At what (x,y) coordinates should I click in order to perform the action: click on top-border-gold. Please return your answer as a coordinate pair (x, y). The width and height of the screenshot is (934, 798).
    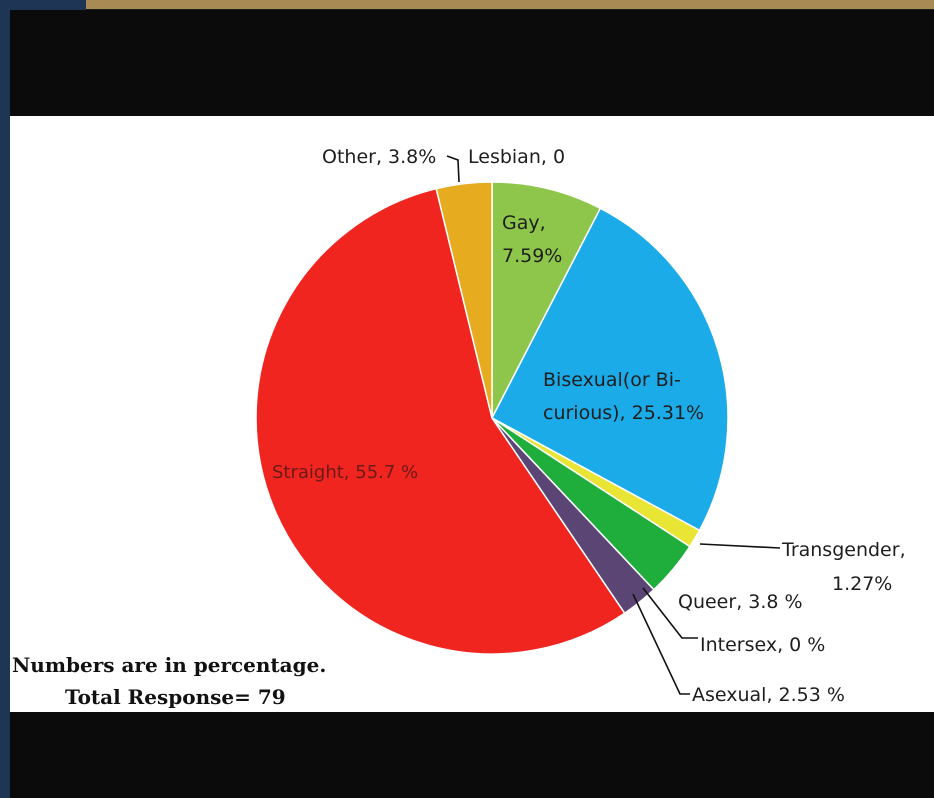
    Looking at the image, I should click on (510, 4).